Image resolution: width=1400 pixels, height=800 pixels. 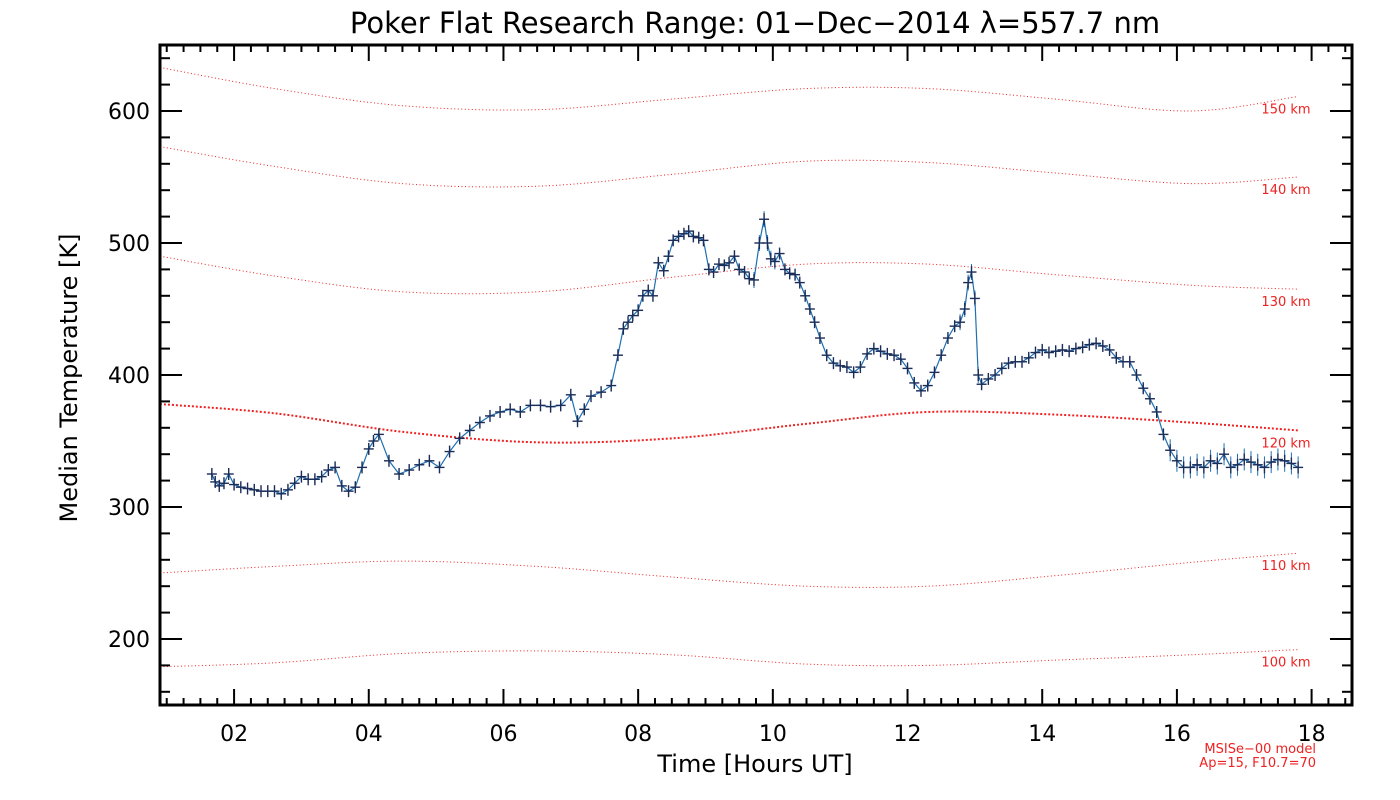 What do you see at coordinates (754, 764) in the screenshot?
I see `x-axis-label: Time [Hours UT]` at bounding box center [754, 764].